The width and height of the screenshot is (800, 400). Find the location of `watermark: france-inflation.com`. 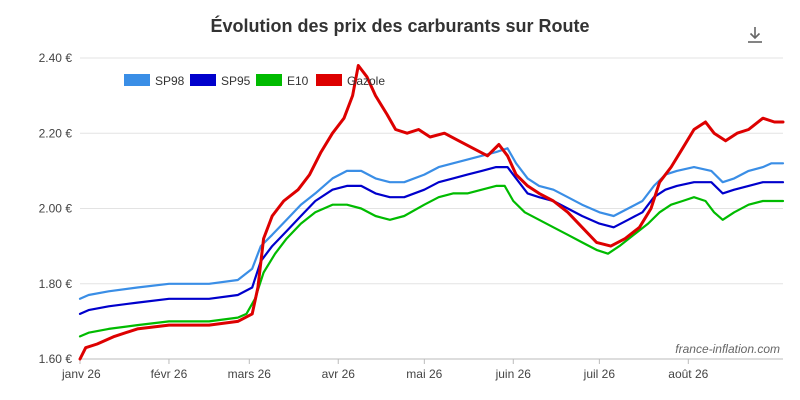

watermark: france-inflation.com is located at coordinates (727, 349).